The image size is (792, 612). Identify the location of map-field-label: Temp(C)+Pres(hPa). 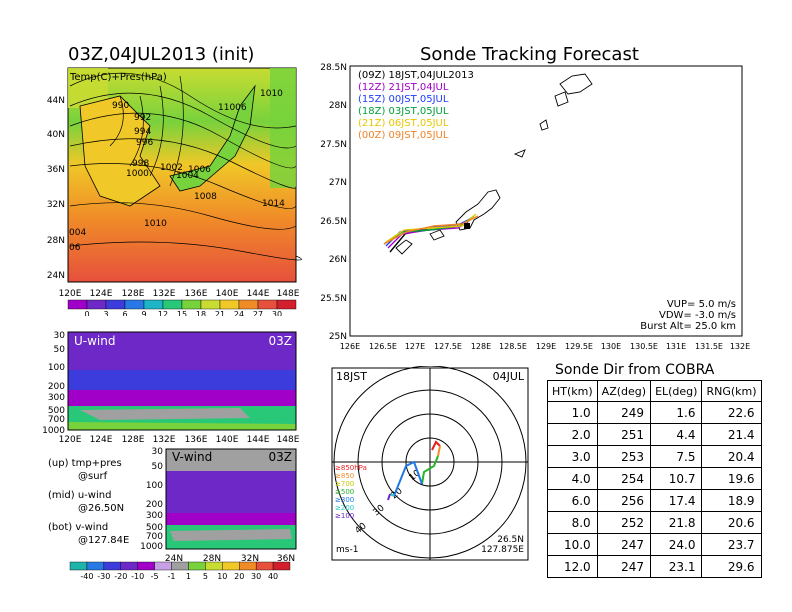
(118, 77).